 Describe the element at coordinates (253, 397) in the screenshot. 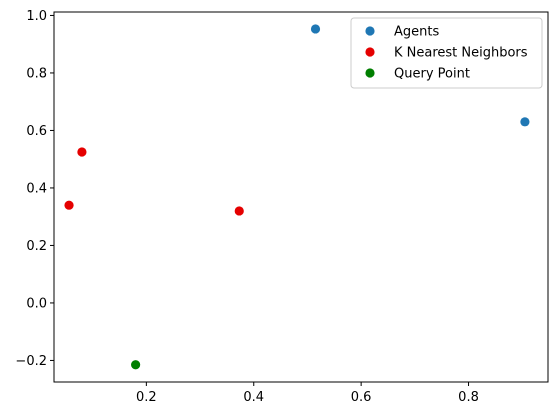

I see `x-tick-label: 0.4` at that location.